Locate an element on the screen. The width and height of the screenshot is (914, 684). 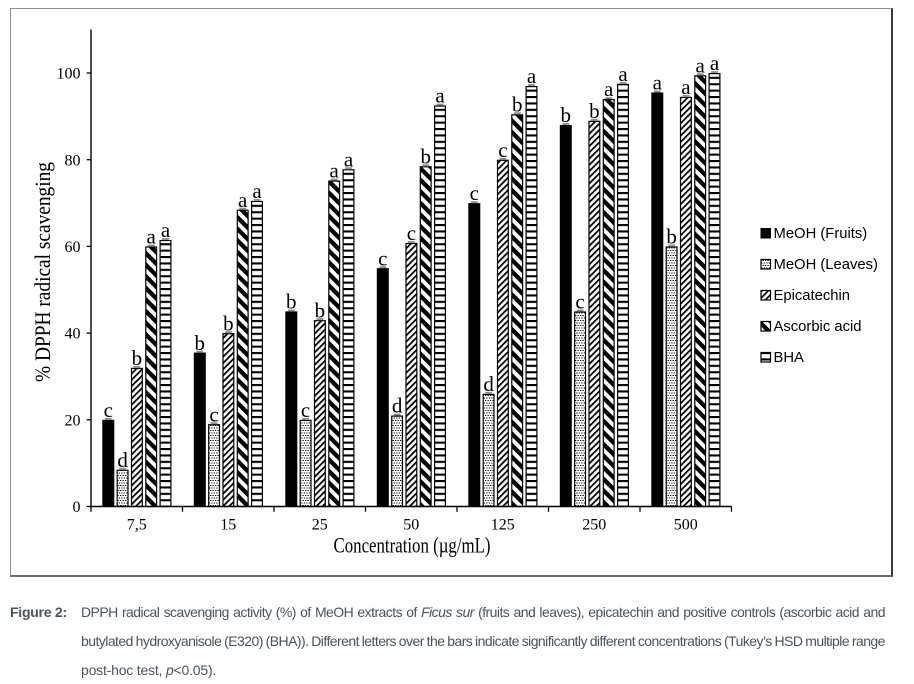
svg-text: 15 is located at coordinates (228, 525).